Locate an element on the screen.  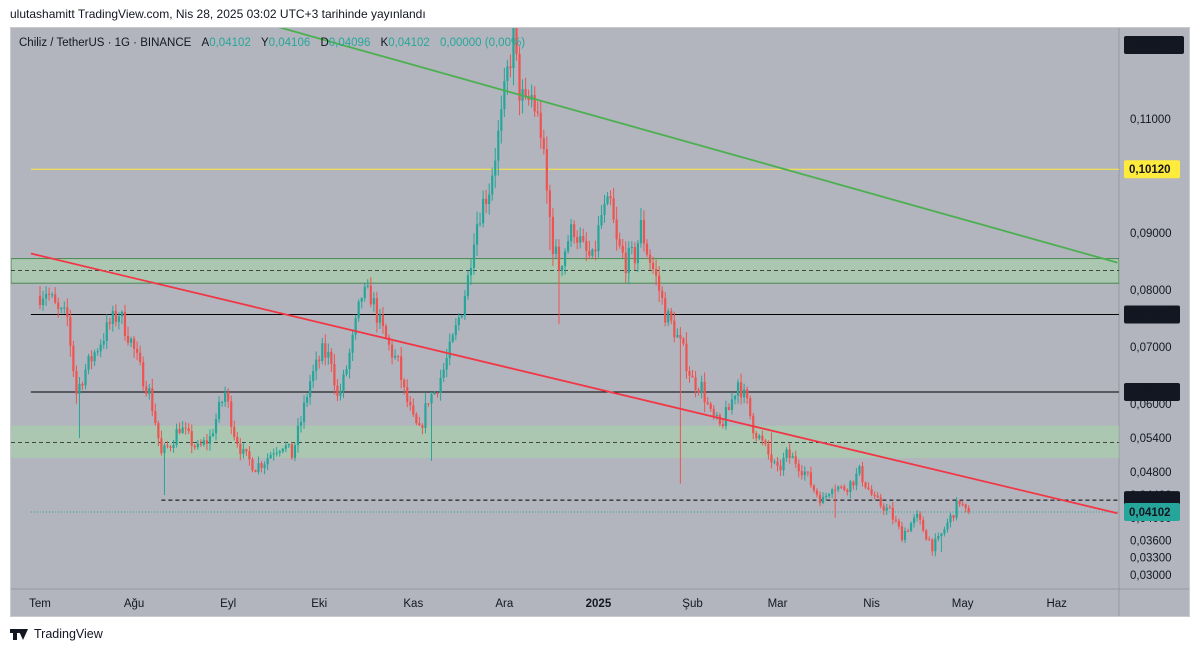
price-label: 0,06210 is located at coordinates (1152, 391).